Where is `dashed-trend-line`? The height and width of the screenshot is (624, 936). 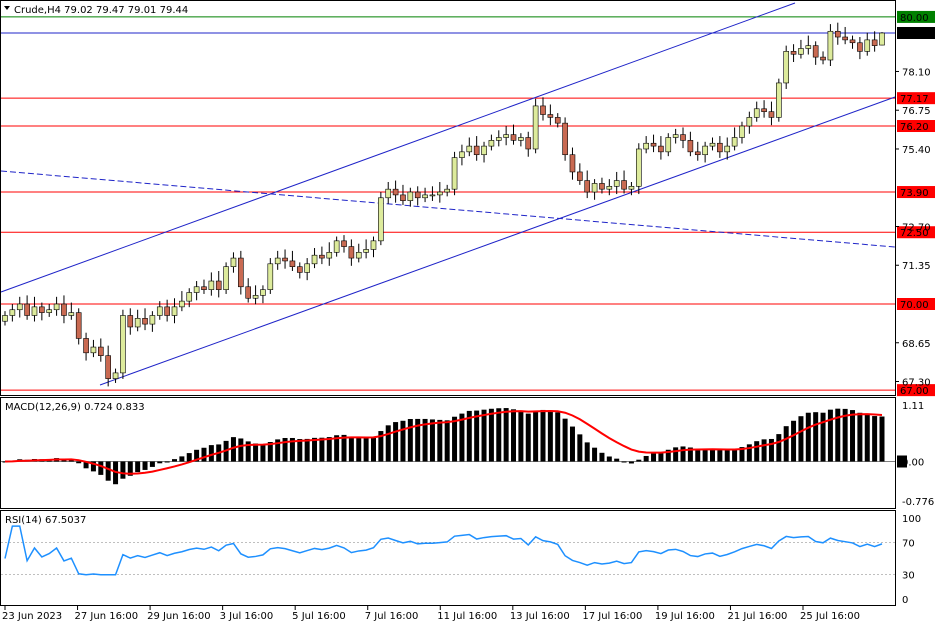 dashed-trend-line is located at coordinates (448, 209).